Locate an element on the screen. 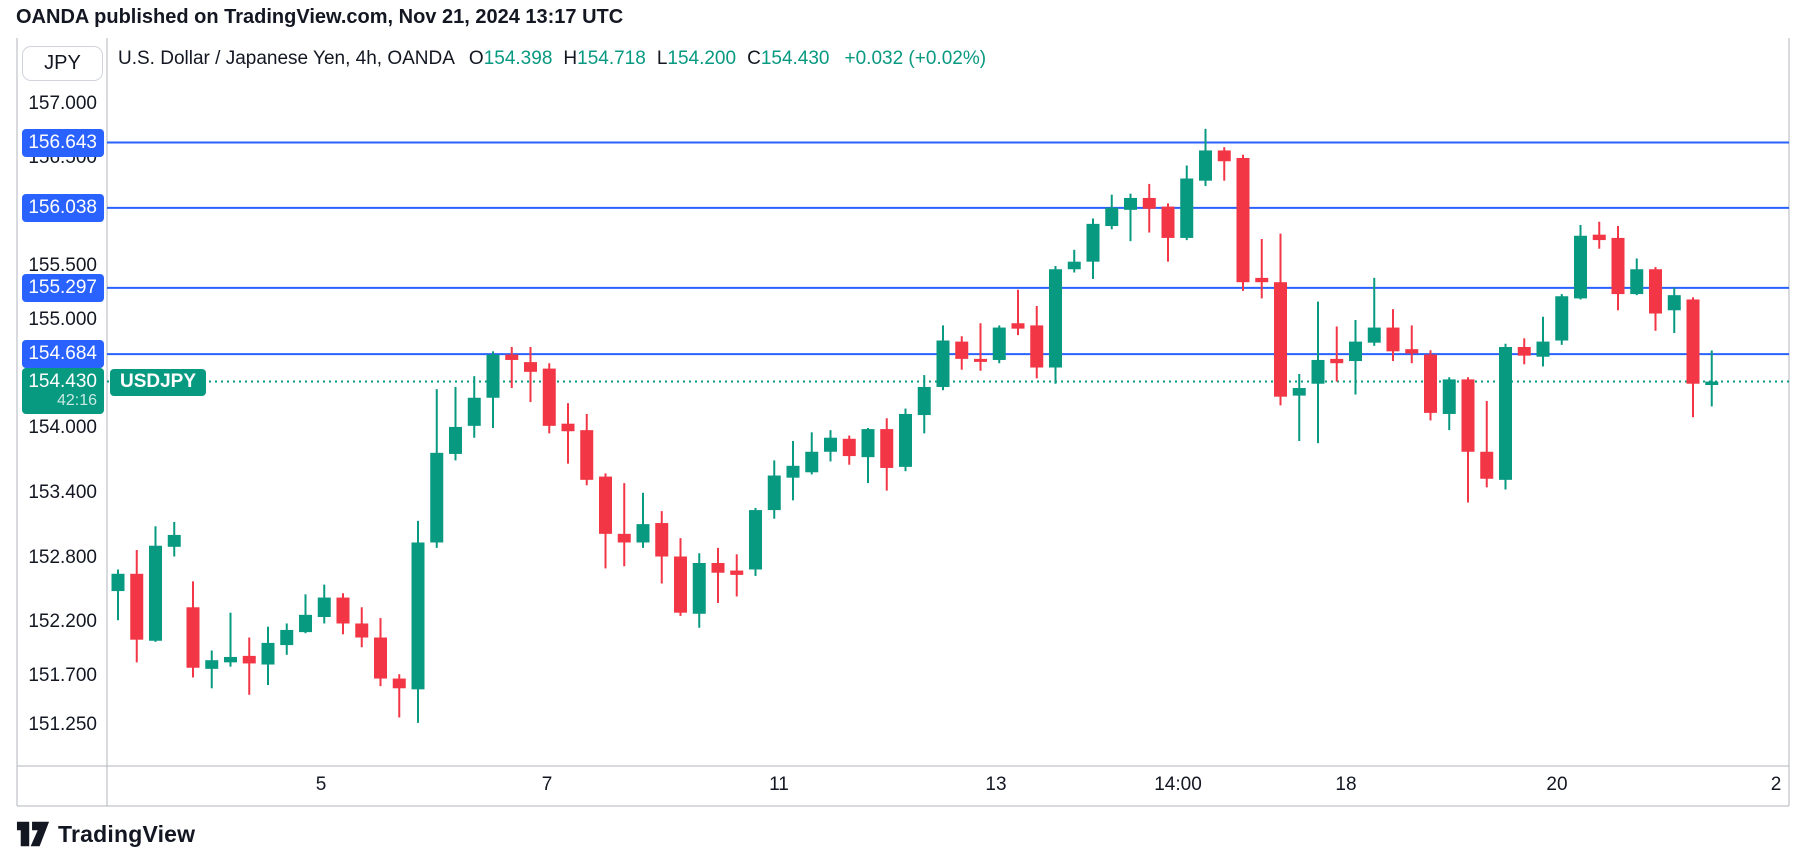 The image size is (1793, 861). currency-toggle-label: JPY is located at coordinates (62, 63).